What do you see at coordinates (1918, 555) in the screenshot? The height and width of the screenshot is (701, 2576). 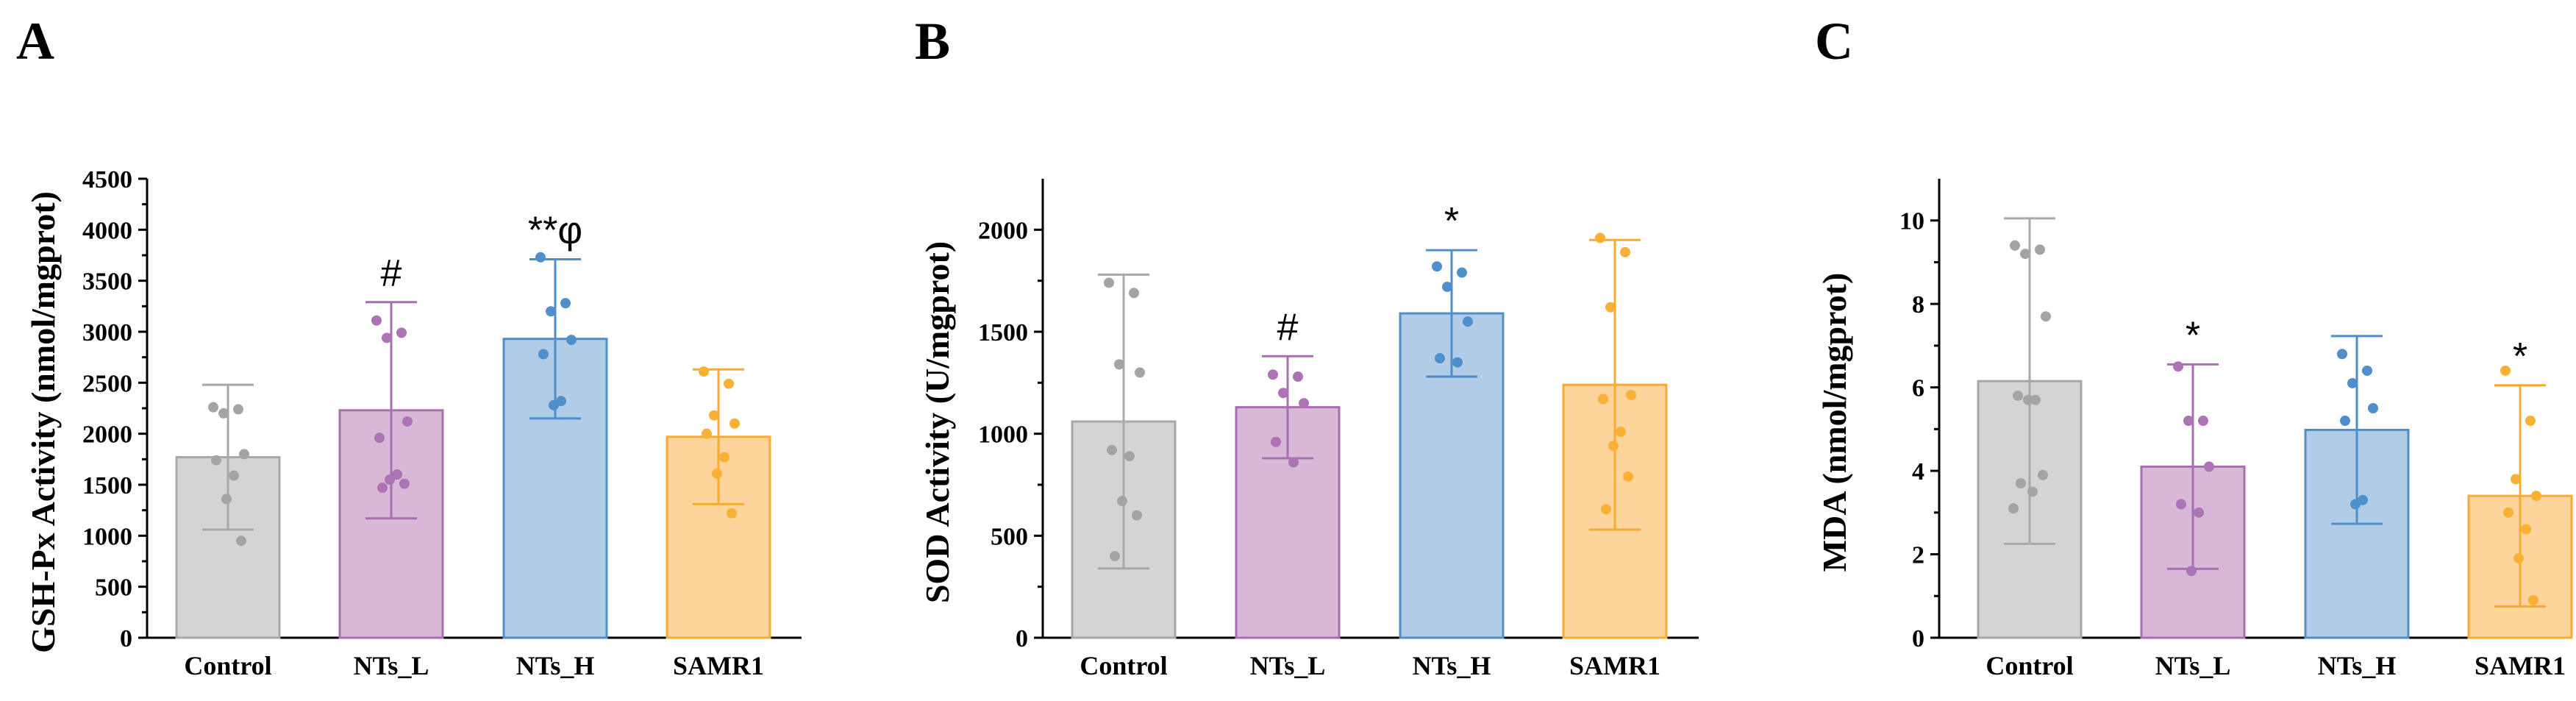 I see `y-tick-label: 2` at bounding box center [1918, 555].